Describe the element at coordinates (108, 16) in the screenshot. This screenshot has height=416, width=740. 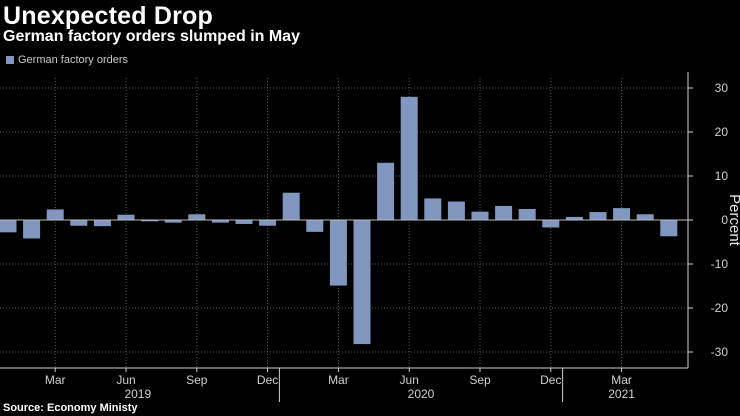
I see `chart-title: Unexpected Drop` at that location.